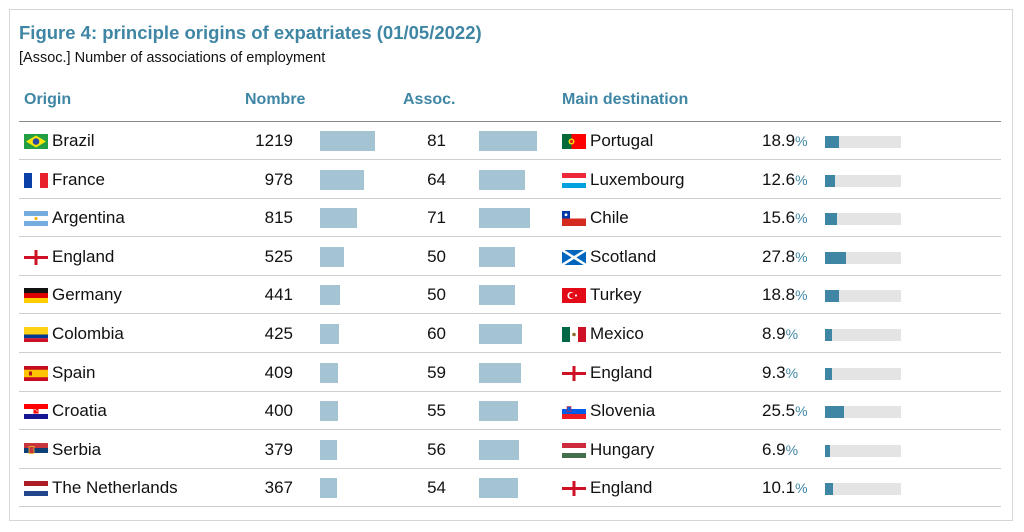  What do you see at coordinates (36, 450) in the screenshot?
I see `serbia-flag-icon` at bounding box center [36, 450].